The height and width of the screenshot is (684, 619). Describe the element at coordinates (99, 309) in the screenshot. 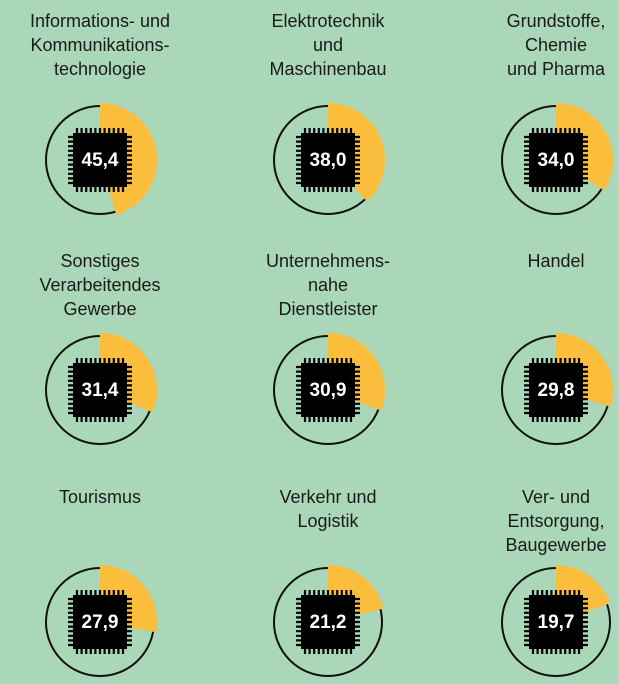

I see `category-label: Gewerbe` at that location.